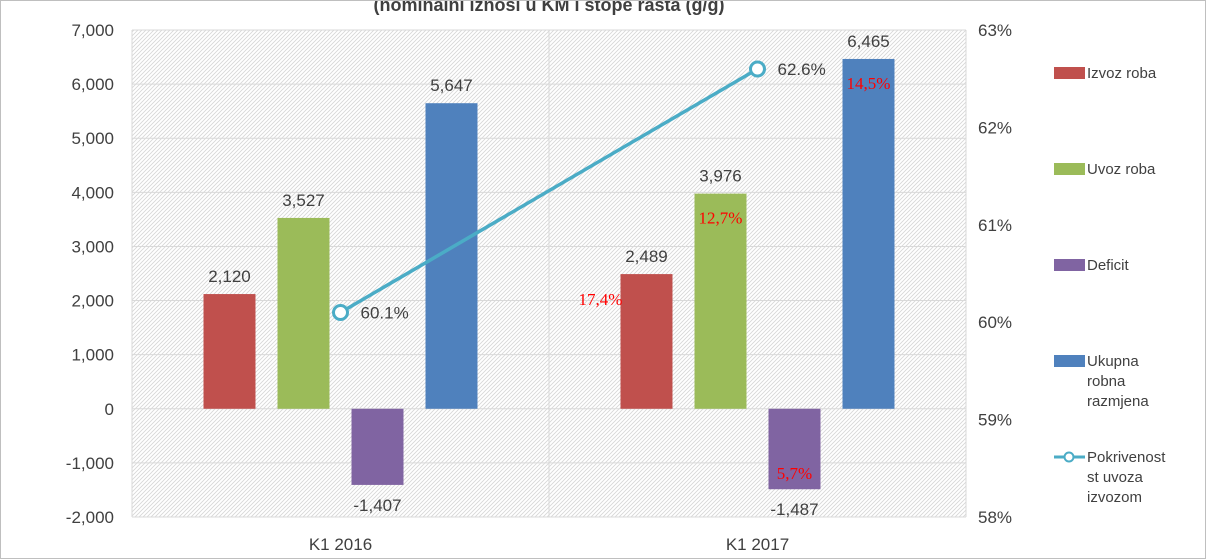  What do you see at coordinates (794, 473) in the screenshot?
I see `growth-label: 5,7%` at bounding box center [794, 473].